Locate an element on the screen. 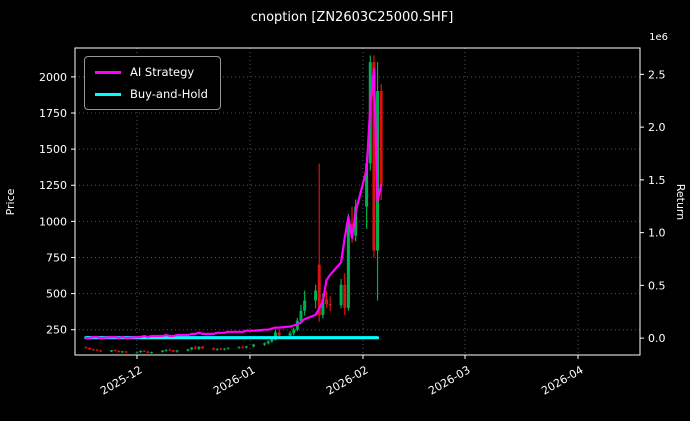  y-axis-label-return: Return is located at coordinates (680, 202).